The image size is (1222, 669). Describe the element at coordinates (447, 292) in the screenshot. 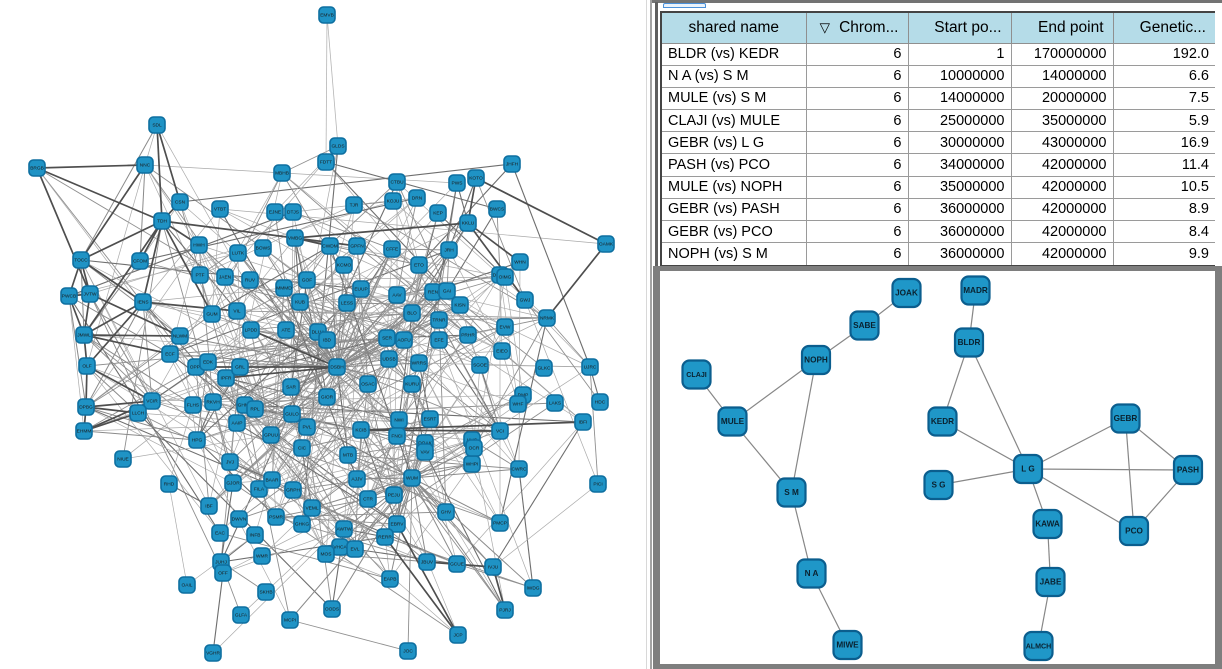

I see `svg-text: GAI` at that location.